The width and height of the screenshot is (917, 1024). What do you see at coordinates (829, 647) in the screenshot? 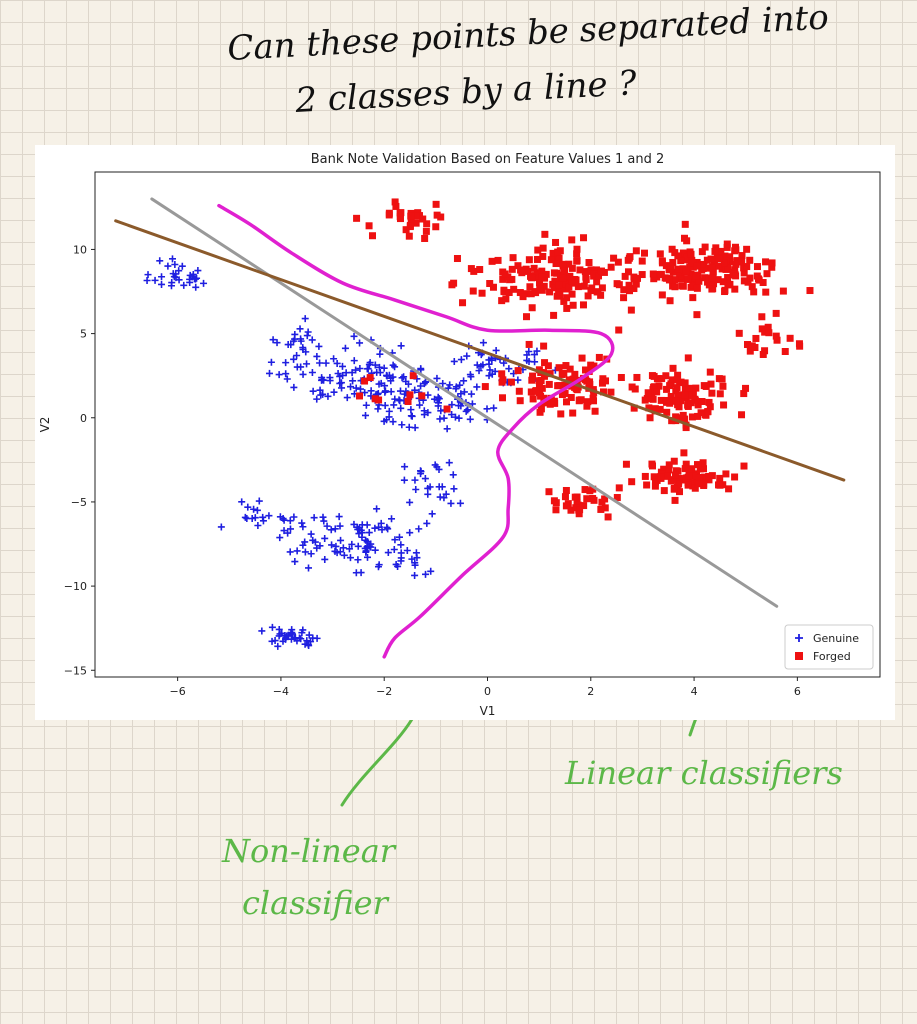
I see `legend-box` at bounding box center [829, 647].